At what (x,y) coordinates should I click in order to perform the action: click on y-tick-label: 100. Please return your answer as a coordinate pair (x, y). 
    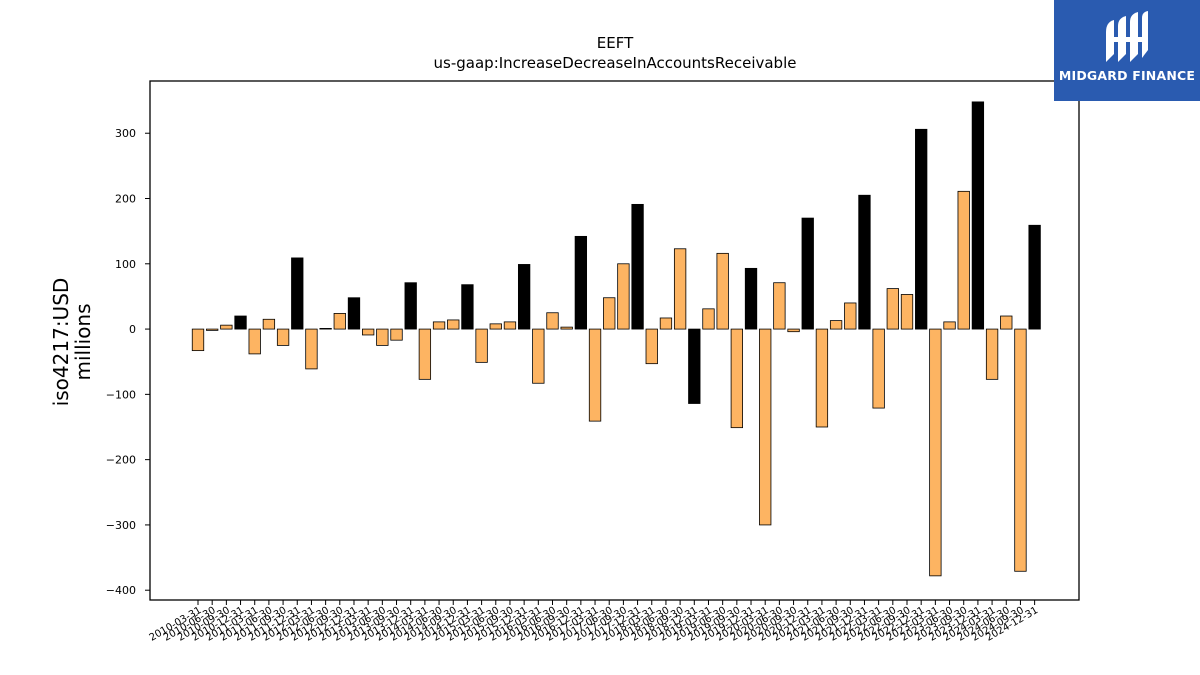
    Looking at the image, I should click on (125, 264).